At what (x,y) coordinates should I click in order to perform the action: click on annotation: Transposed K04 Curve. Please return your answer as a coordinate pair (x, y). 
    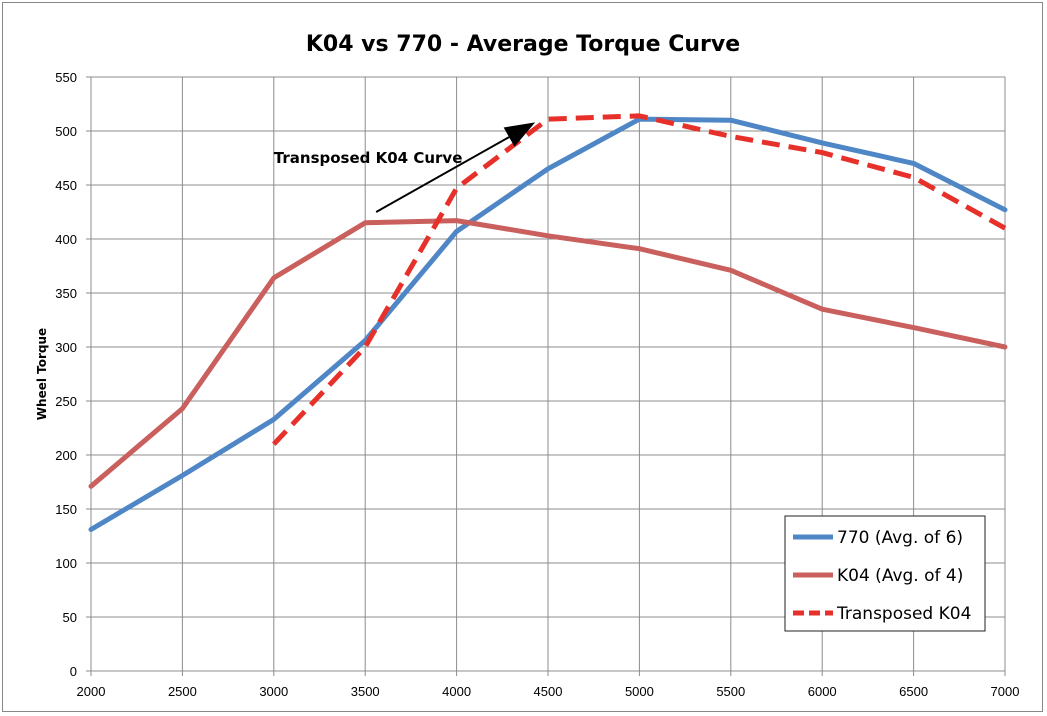
    Looking at the image, I should click on (405, 167).